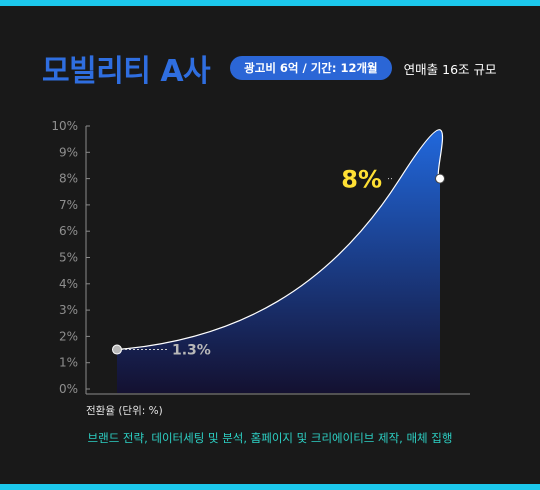 This screenshot has width=540, height=490. I want to click on y-tick-label: 9%, so click(68, 152).